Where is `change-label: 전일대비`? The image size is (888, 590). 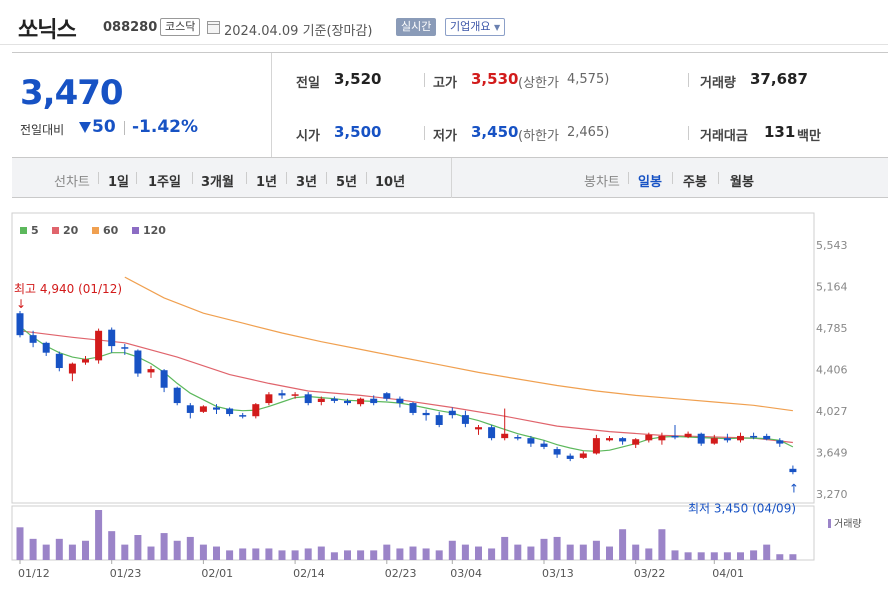
change-label: 전일대비 is located at coordinates (42, 130).